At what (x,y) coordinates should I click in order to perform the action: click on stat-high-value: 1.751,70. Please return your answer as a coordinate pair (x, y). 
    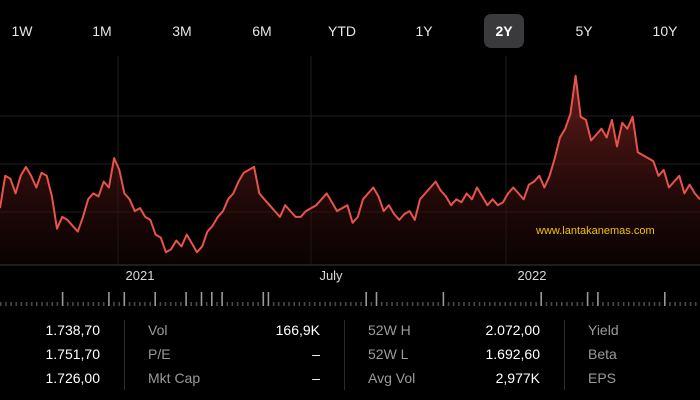
    Looking at the image, I should click on (73, 354).